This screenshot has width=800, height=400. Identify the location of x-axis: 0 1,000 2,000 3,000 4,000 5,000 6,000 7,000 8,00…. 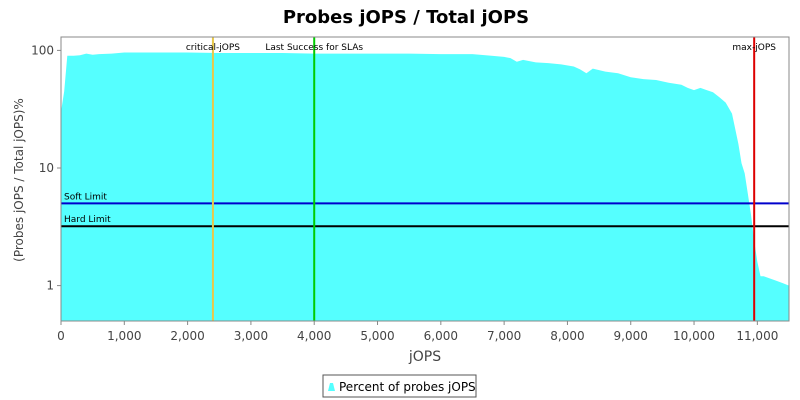
(417, 332).